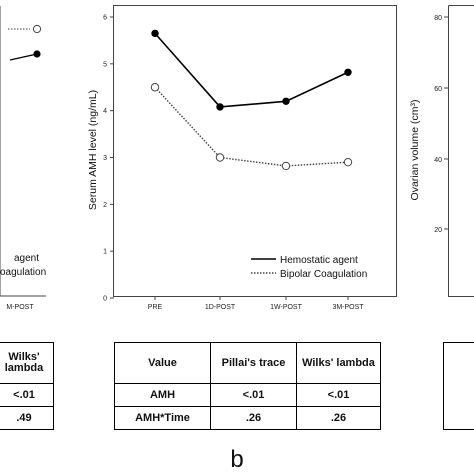 The height and width of the screenshot is (474, 474). I want to click on legend-label-bipolar: Bipolar Coagulation, so click(323, 274).